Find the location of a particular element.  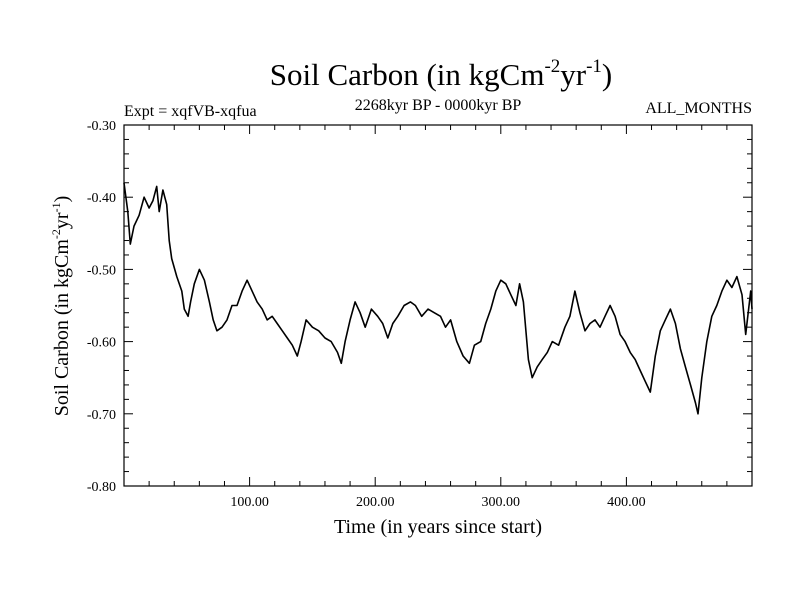

y-tick-label: -0.40 is located at coordinates (101, 198).